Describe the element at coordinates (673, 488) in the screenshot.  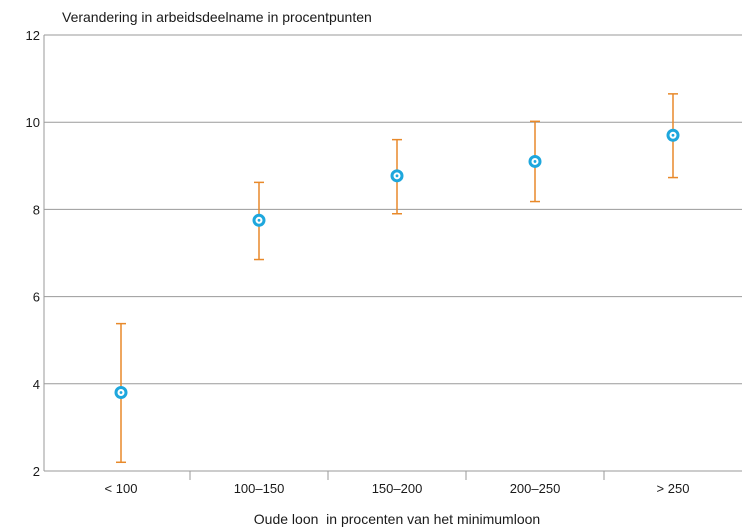
I see `x-tick-label: > 250` at that location.